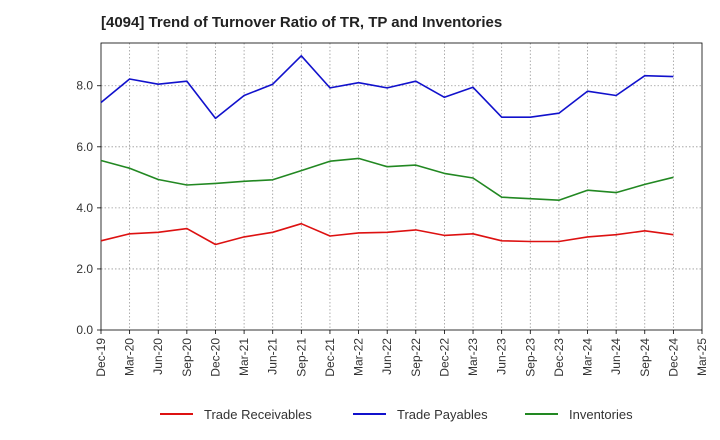 The width and height of the screenshot is (720, 440). I want to click on x-tick-label: Jun-20, so click(158, 356).